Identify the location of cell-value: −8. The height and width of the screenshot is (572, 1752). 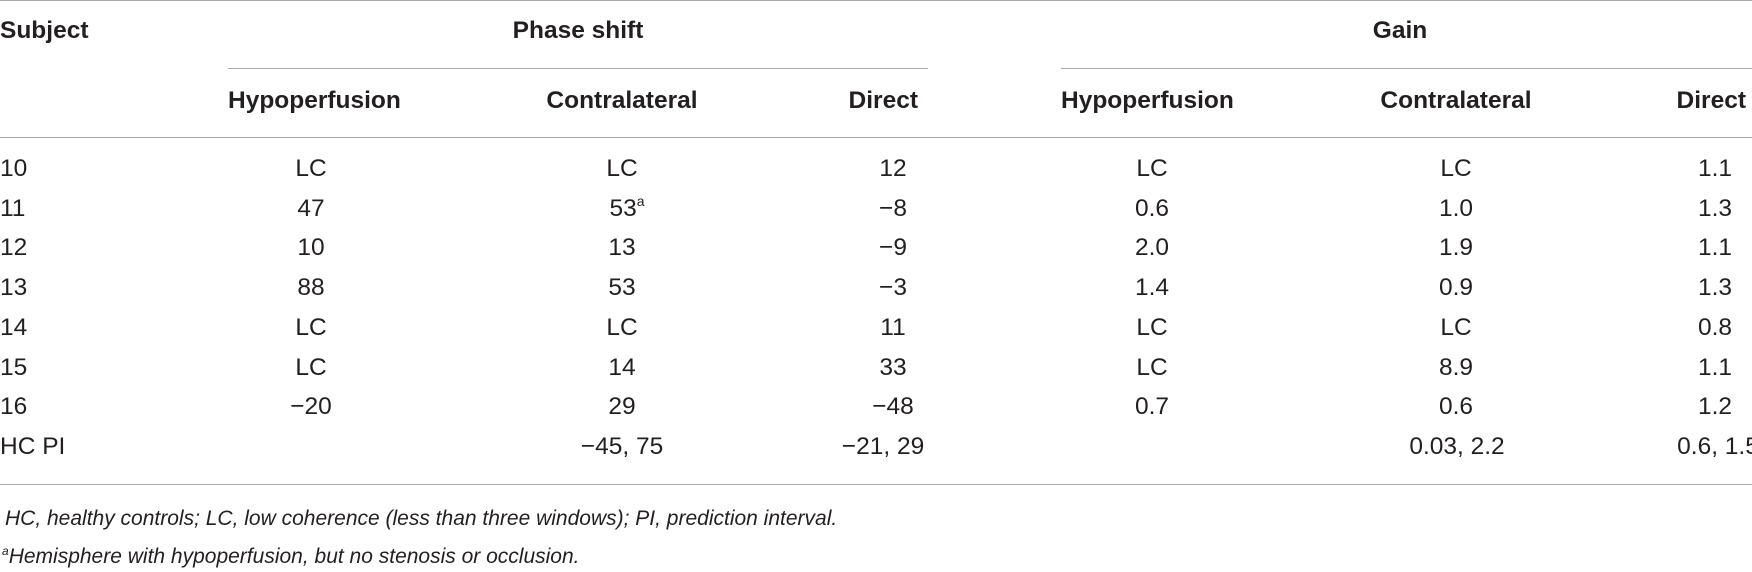
(893, 208).